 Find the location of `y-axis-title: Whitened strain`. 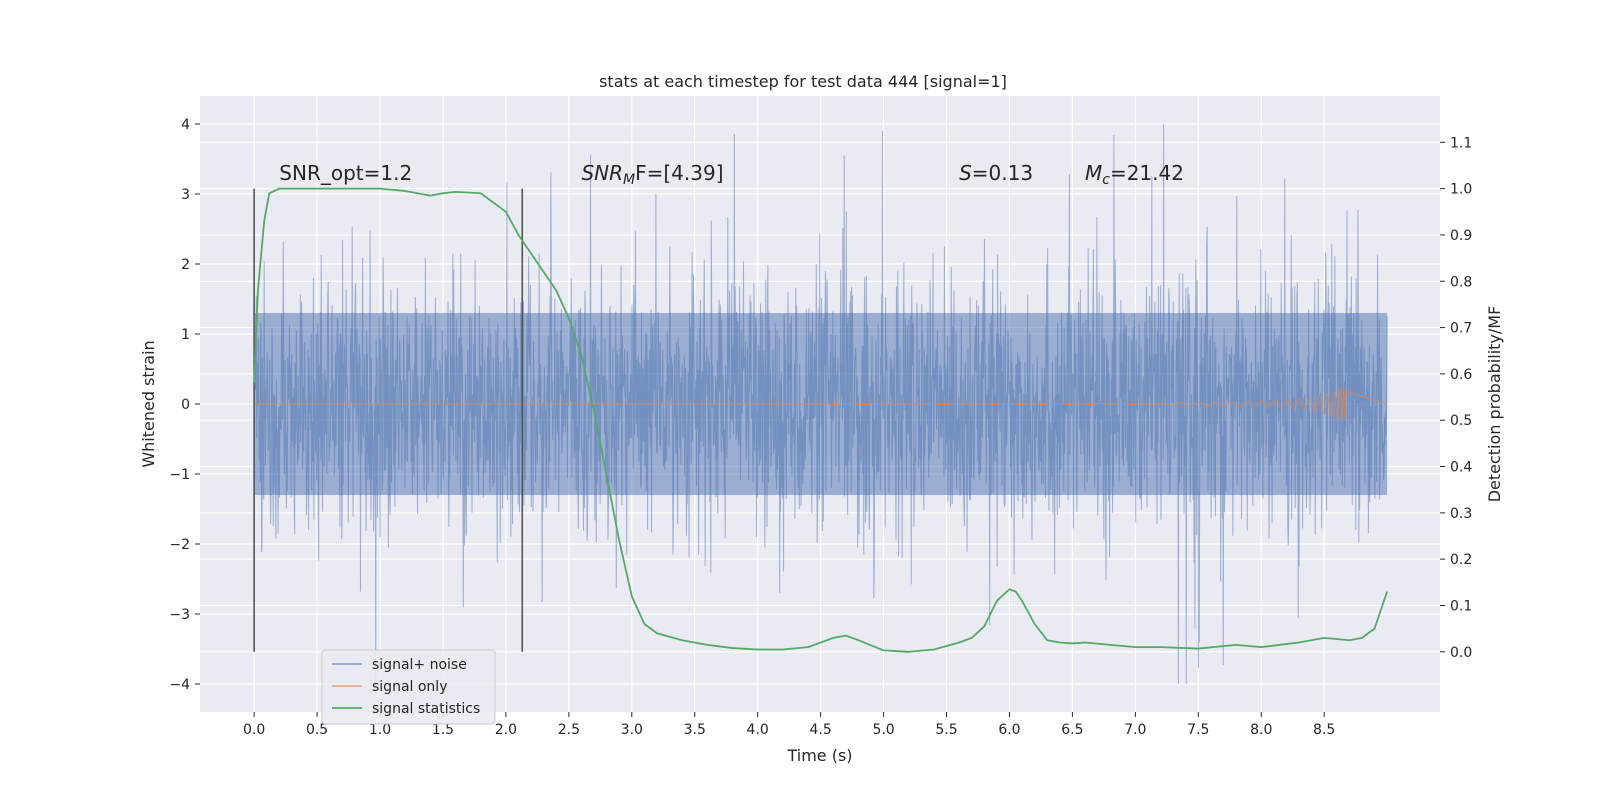

y-axis-title: Whitened strain is located at coordinates (148, 403).